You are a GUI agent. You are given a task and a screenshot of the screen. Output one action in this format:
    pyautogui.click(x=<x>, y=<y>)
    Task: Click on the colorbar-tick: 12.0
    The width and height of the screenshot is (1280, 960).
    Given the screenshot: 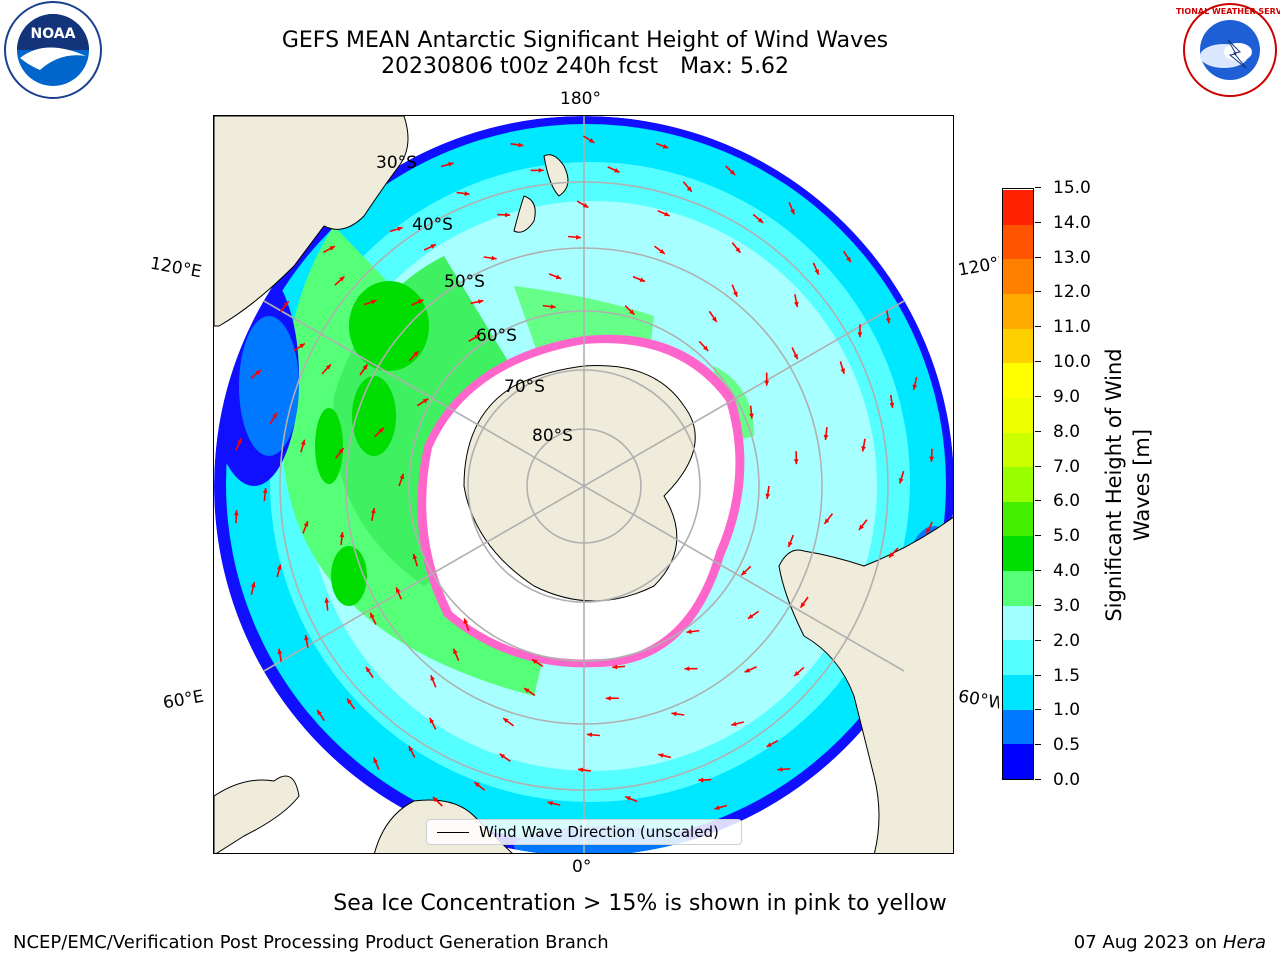 What is the action you would take?
    pyautogui.click(x=1063, y=292)
    